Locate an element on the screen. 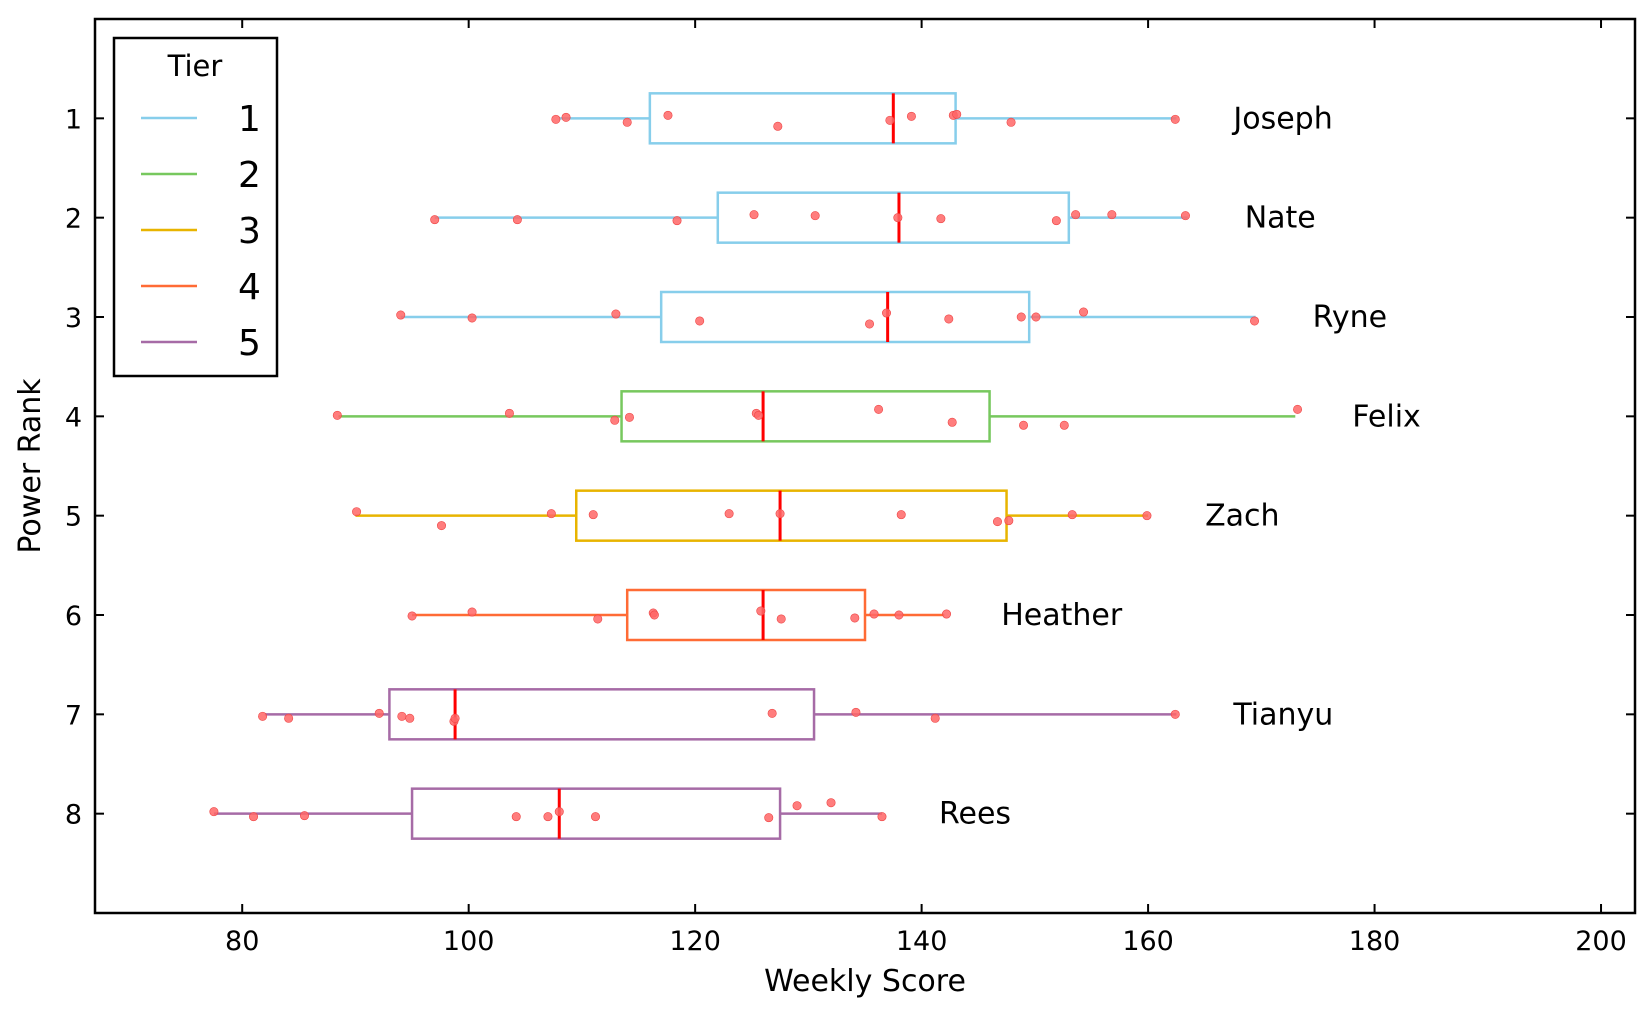 Image resolution: width=1651 pixels, height=1017 pixels. legend-label: 1 is located at coordinates (249, 119).